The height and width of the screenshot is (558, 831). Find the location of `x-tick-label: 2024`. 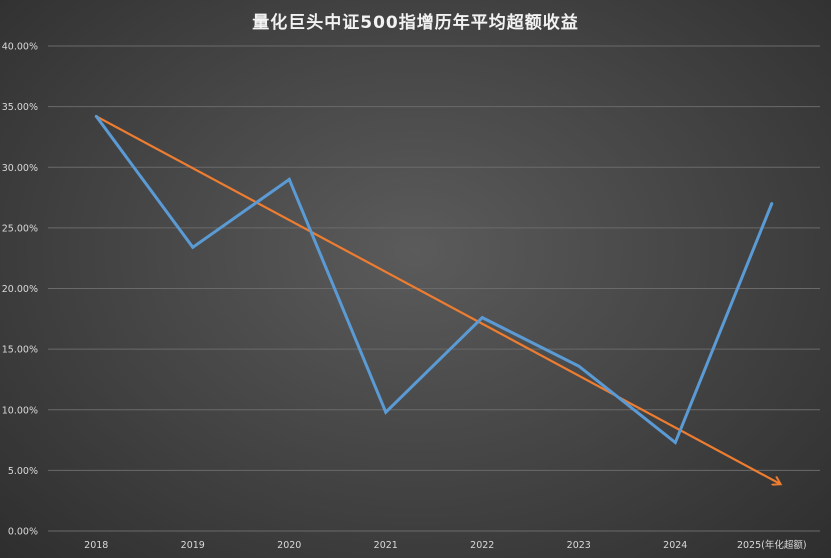

x-tick-label: 2024 is located at coordinates (675, 545).